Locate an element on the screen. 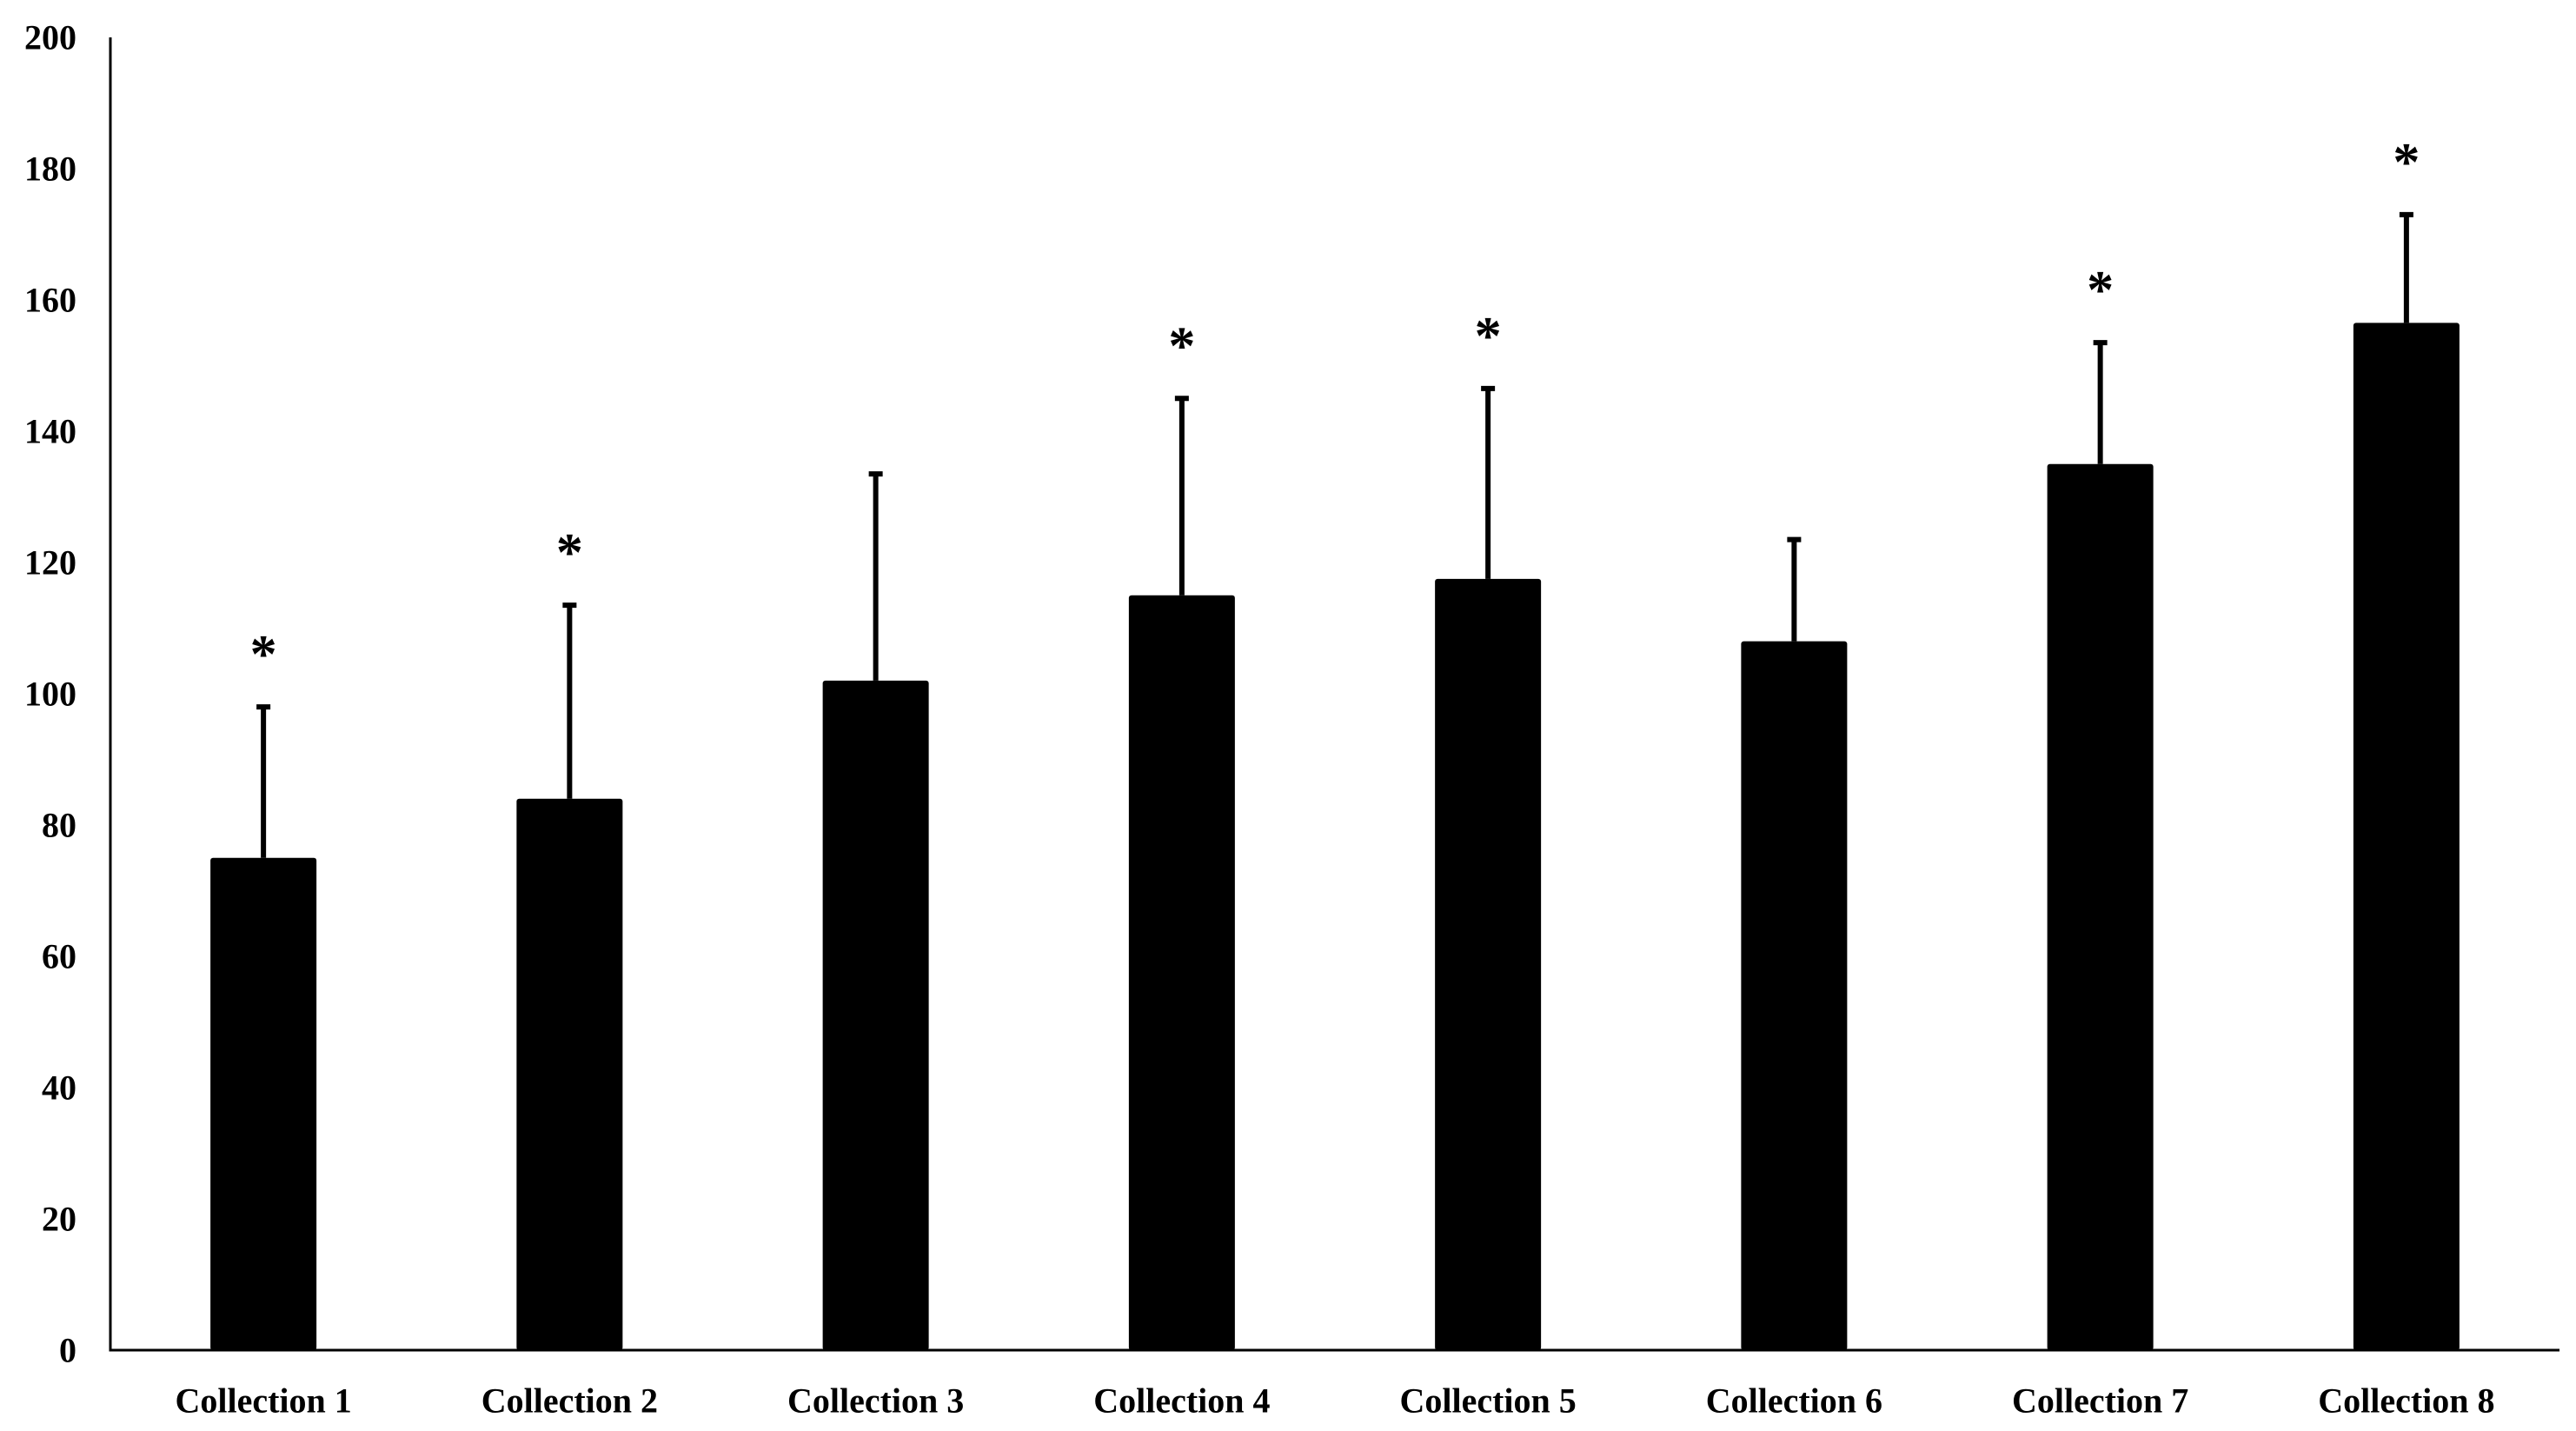  y-axis-ticks: 0 20 40 60 80 100 120 140 160 180 200 is located at coordinates (50, 694).